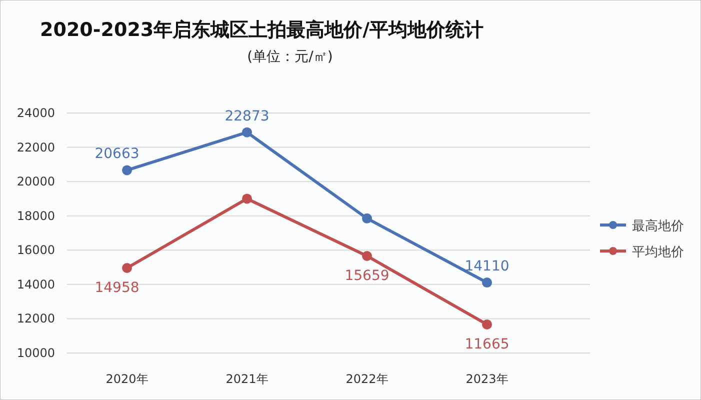 The width and height of the screenshot is (701, 400). I want to click on chart-title: 2020-2023年启东城区土拍最高地价/平均地价统计, so click(262, 30).